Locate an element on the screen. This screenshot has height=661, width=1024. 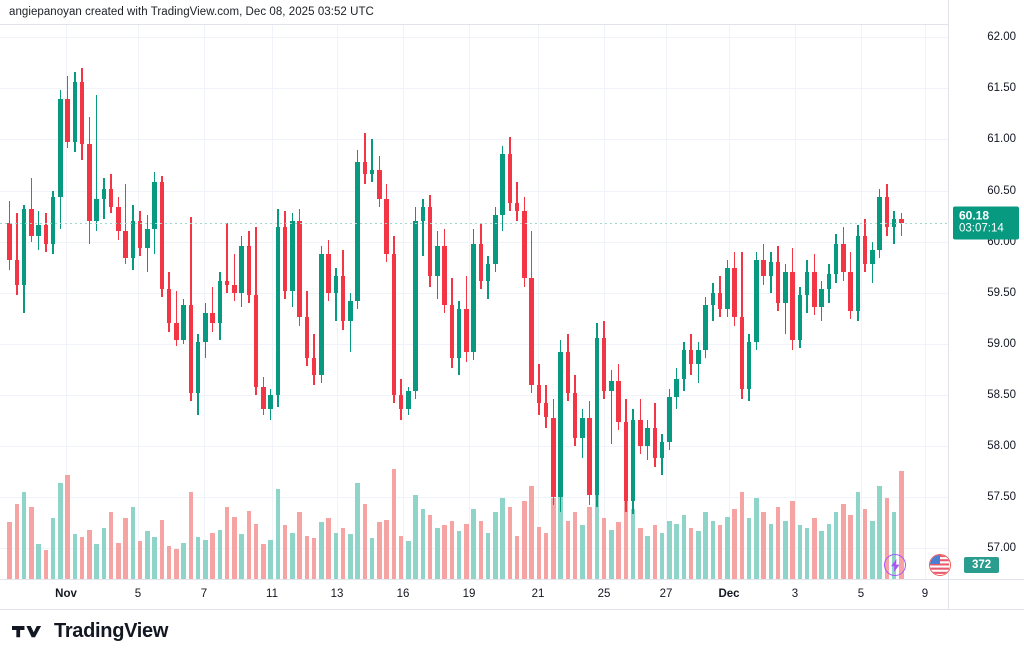
us-flag-icon is located at coordinates (940, 565).